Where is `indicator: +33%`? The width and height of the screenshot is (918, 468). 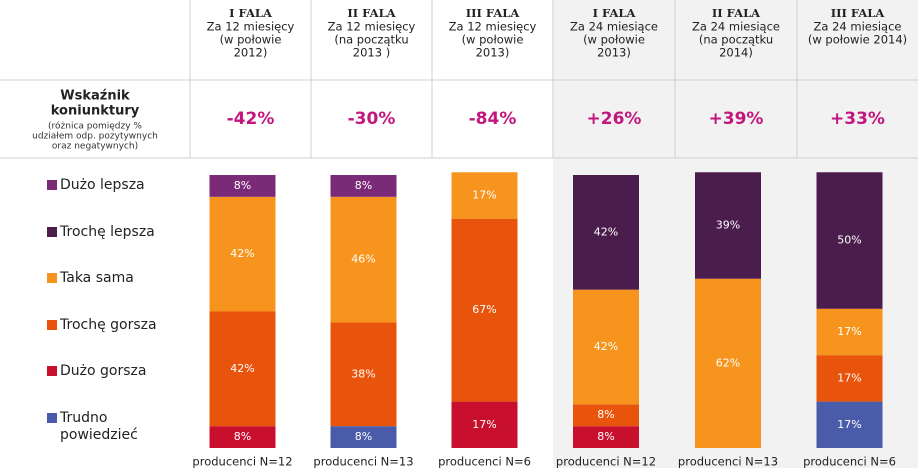
indicator: +33% is located at coordinates (857, 119).